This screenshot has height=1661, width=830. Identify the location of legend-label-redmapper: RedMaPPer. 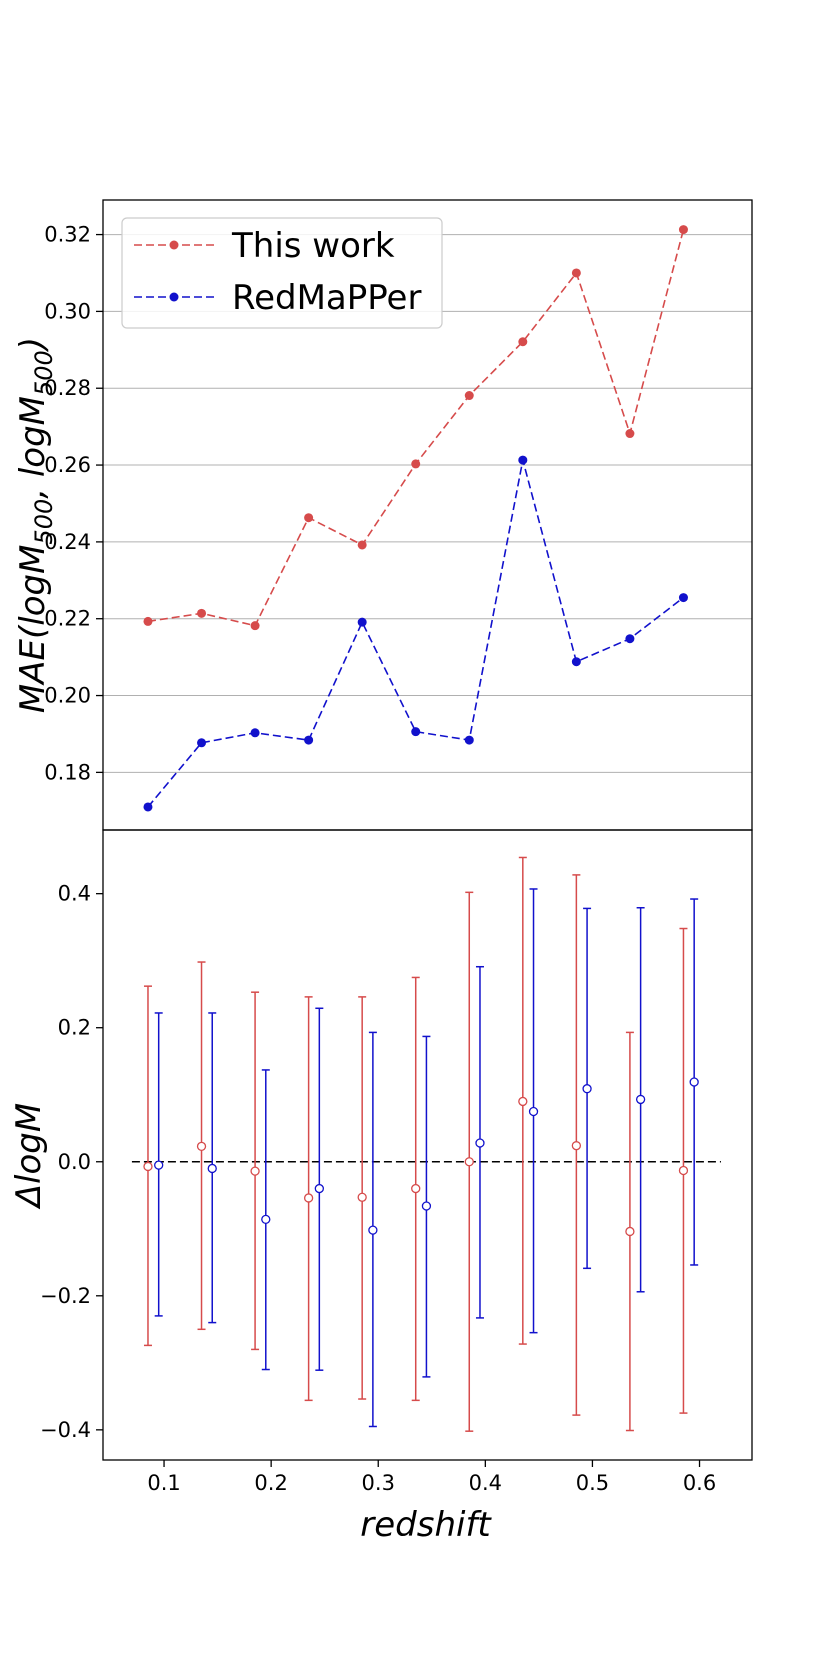
(326, 298).